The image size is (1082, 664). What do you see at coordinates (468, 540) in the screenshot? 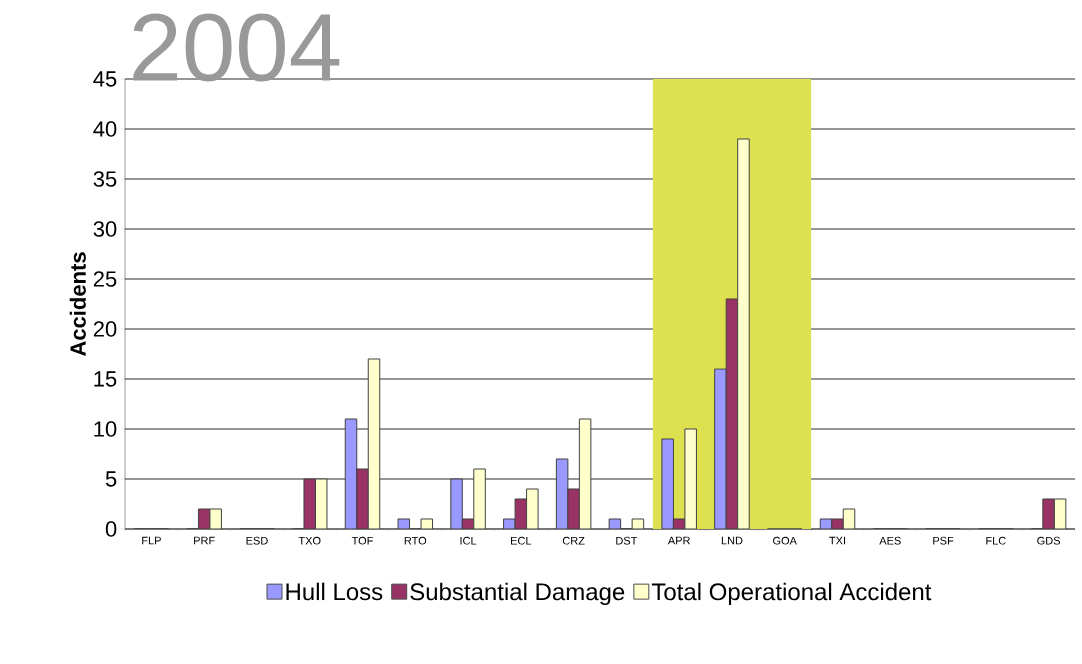
I see `x-tick-label: ICL` at bounding box center [468, 540].